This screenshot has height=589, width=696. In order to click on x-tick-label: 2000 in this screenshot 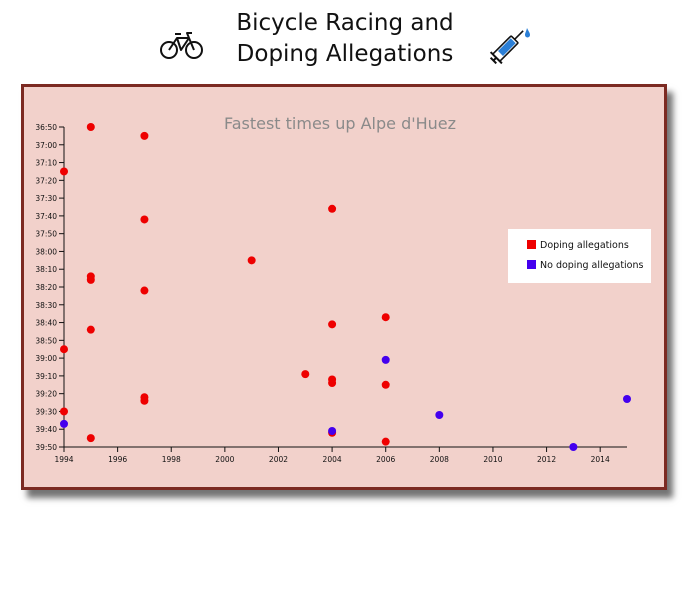, I will do `click(224, 459)`.